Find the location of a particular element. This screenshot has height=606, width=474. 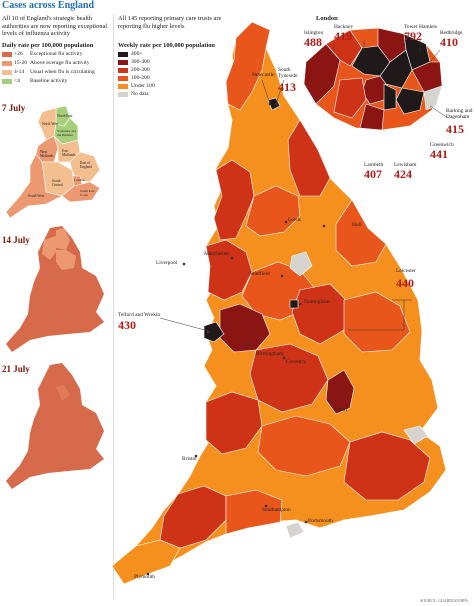

mini-maps-svg is located at coordinates (54, 297).